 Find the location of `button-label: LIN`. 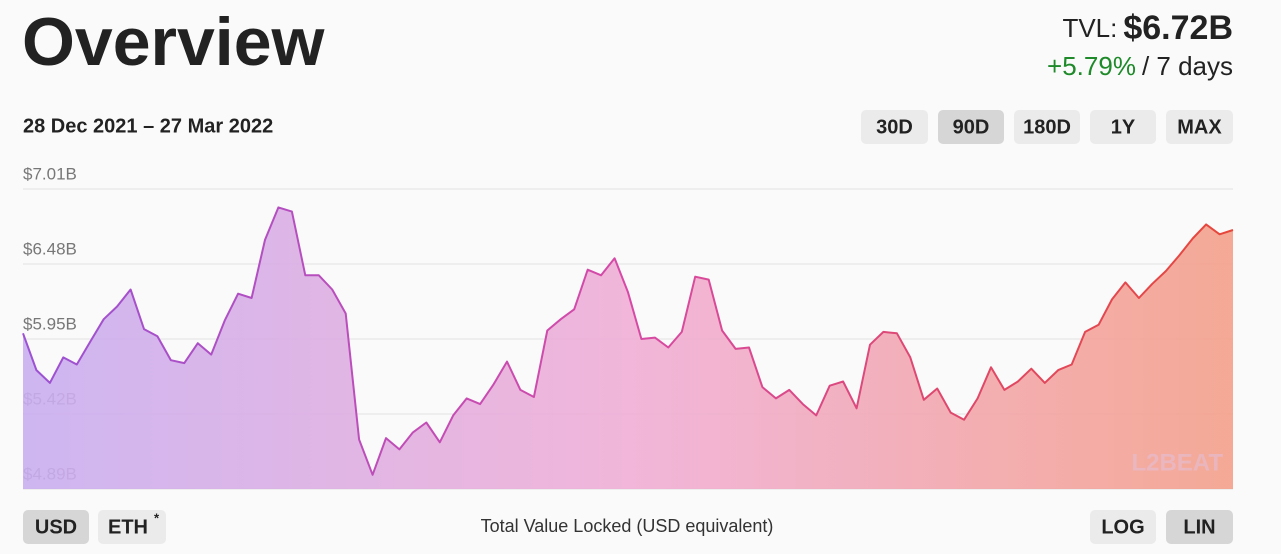

button-label: LIN is located at coordinates (1199, 527).